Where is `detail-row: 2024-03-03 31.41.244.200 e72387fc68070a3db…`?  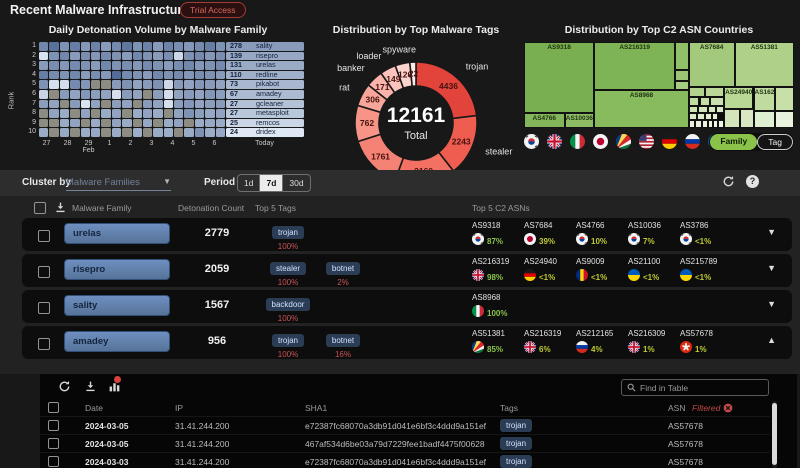 detail-row: 2024-03-03 31.41.244.200 e72387fc68070a3db… is located at coordinates (405, 460).